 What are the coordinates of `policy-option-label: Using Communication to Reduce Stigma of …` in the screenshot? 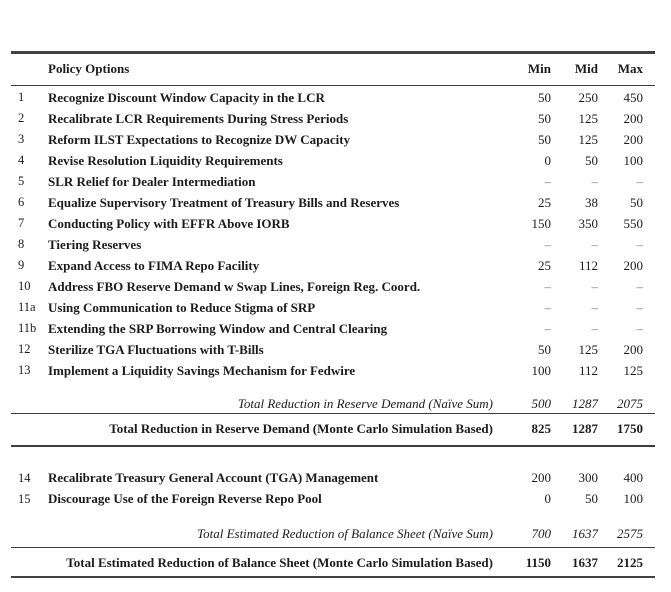 It's located at (182, 307).